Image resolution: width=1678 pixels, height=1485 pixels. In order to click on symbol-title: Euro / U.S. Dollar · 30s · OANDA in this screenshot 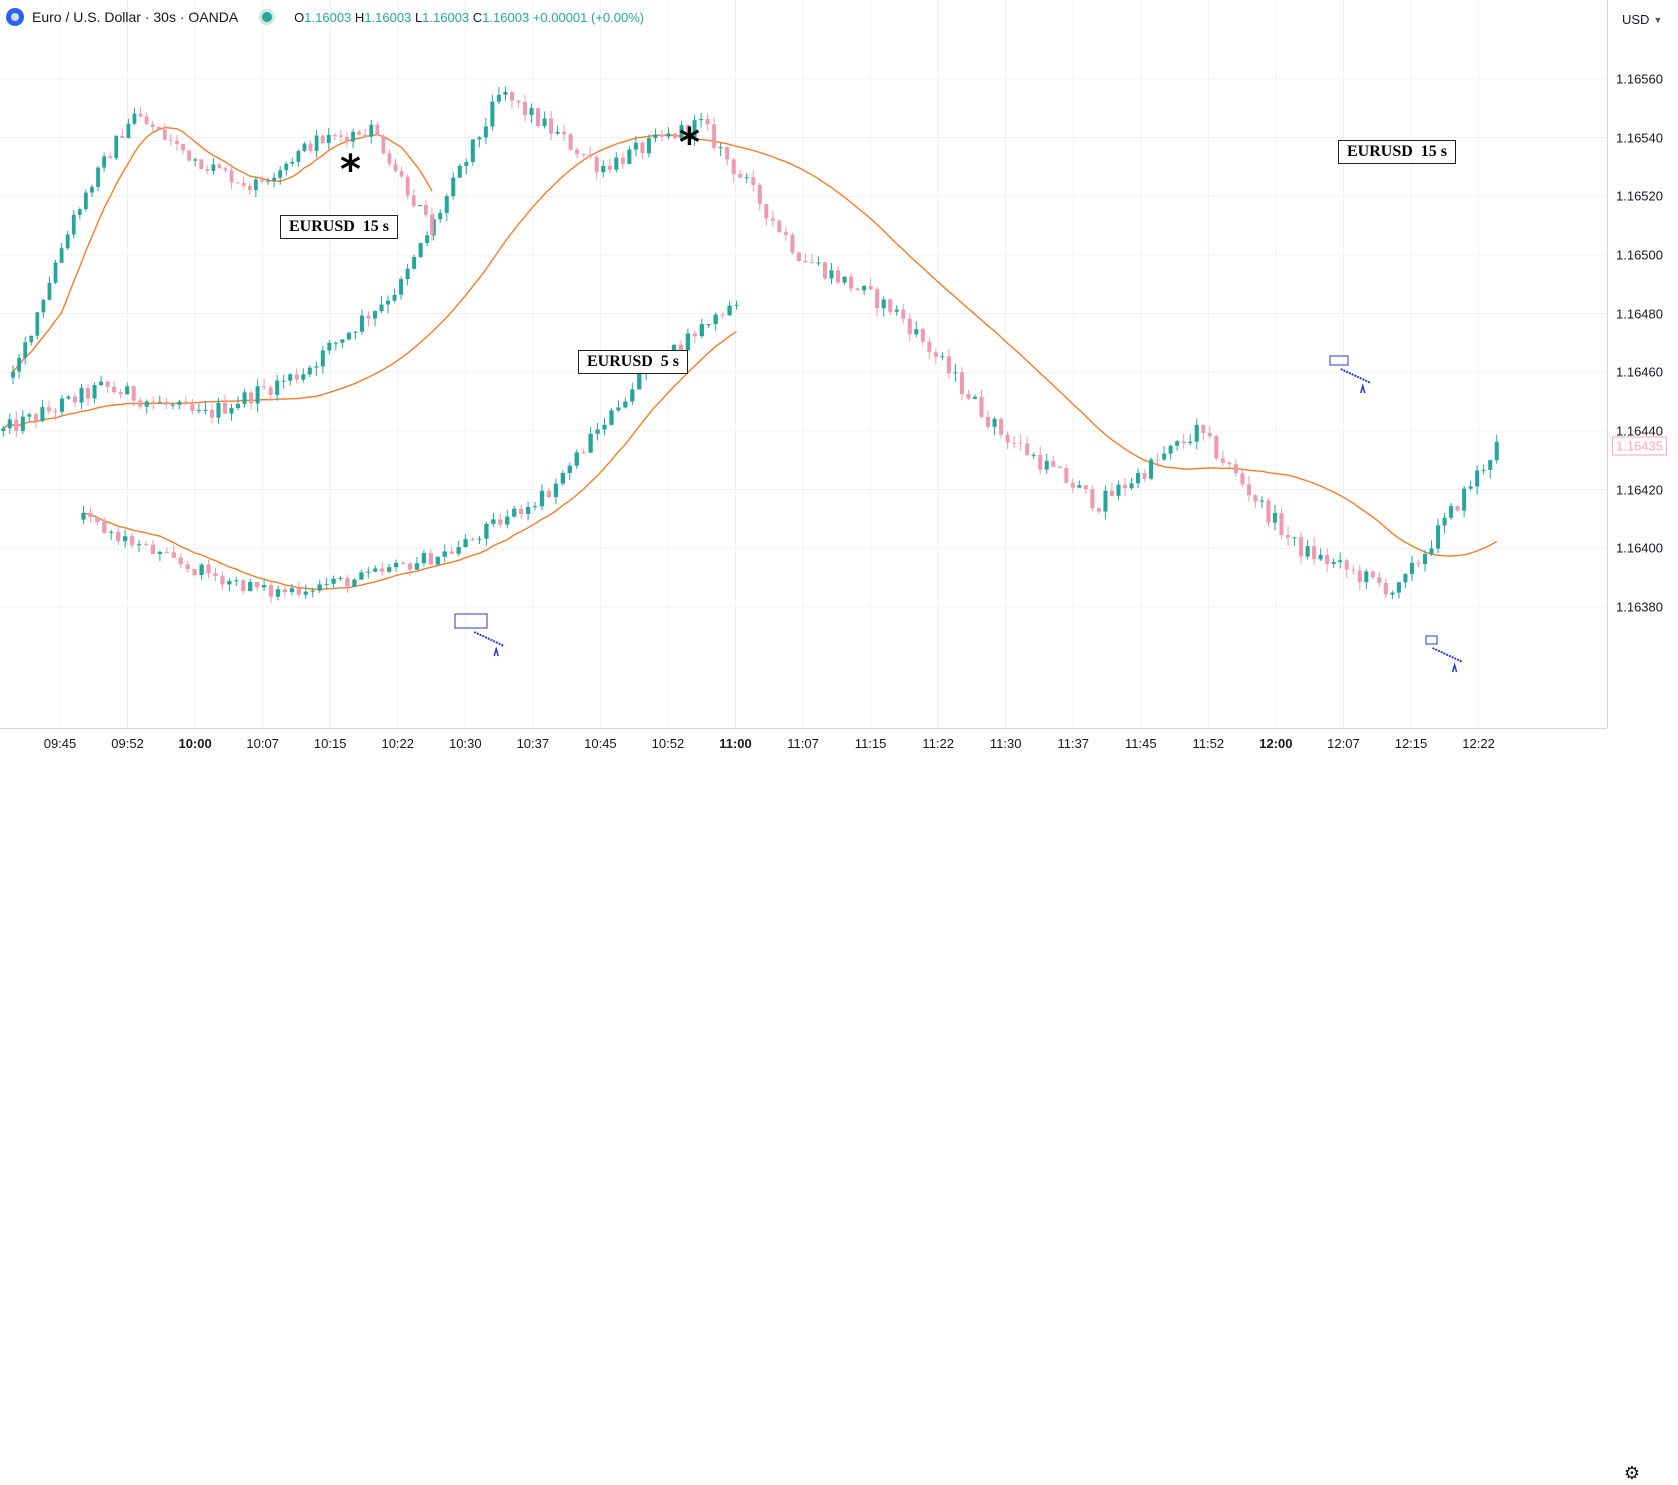, I will do `click(135, 17)`.